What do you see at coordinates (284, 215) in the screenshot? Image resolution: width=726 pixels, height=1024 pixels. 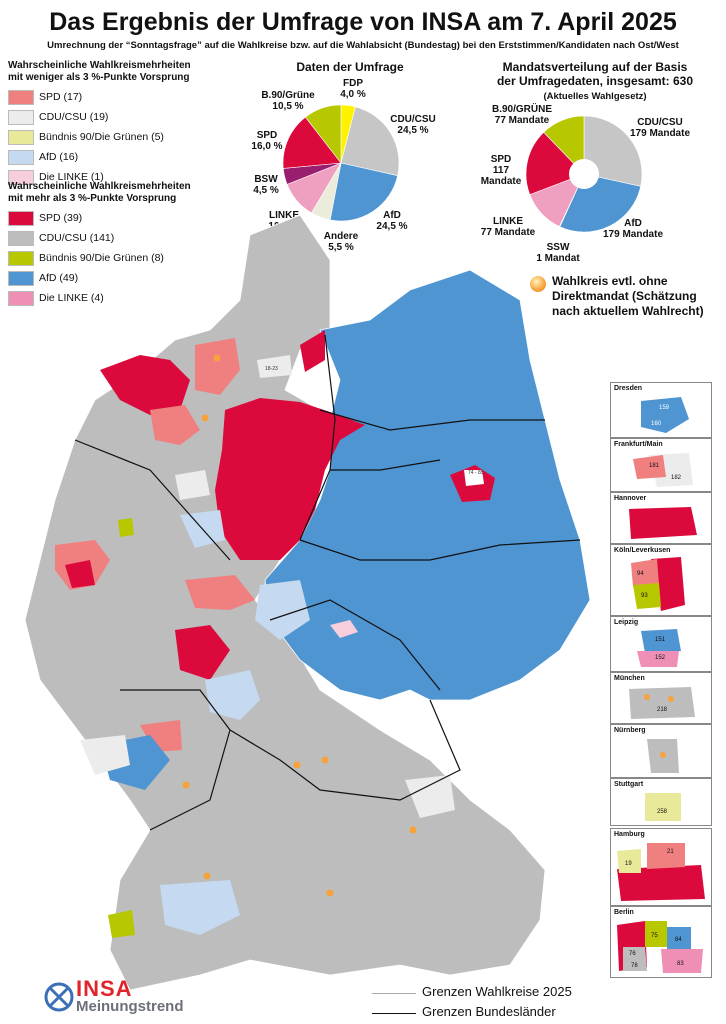 I see `poll-label-linke-name: LINKE` at bounding box center [284, 215].